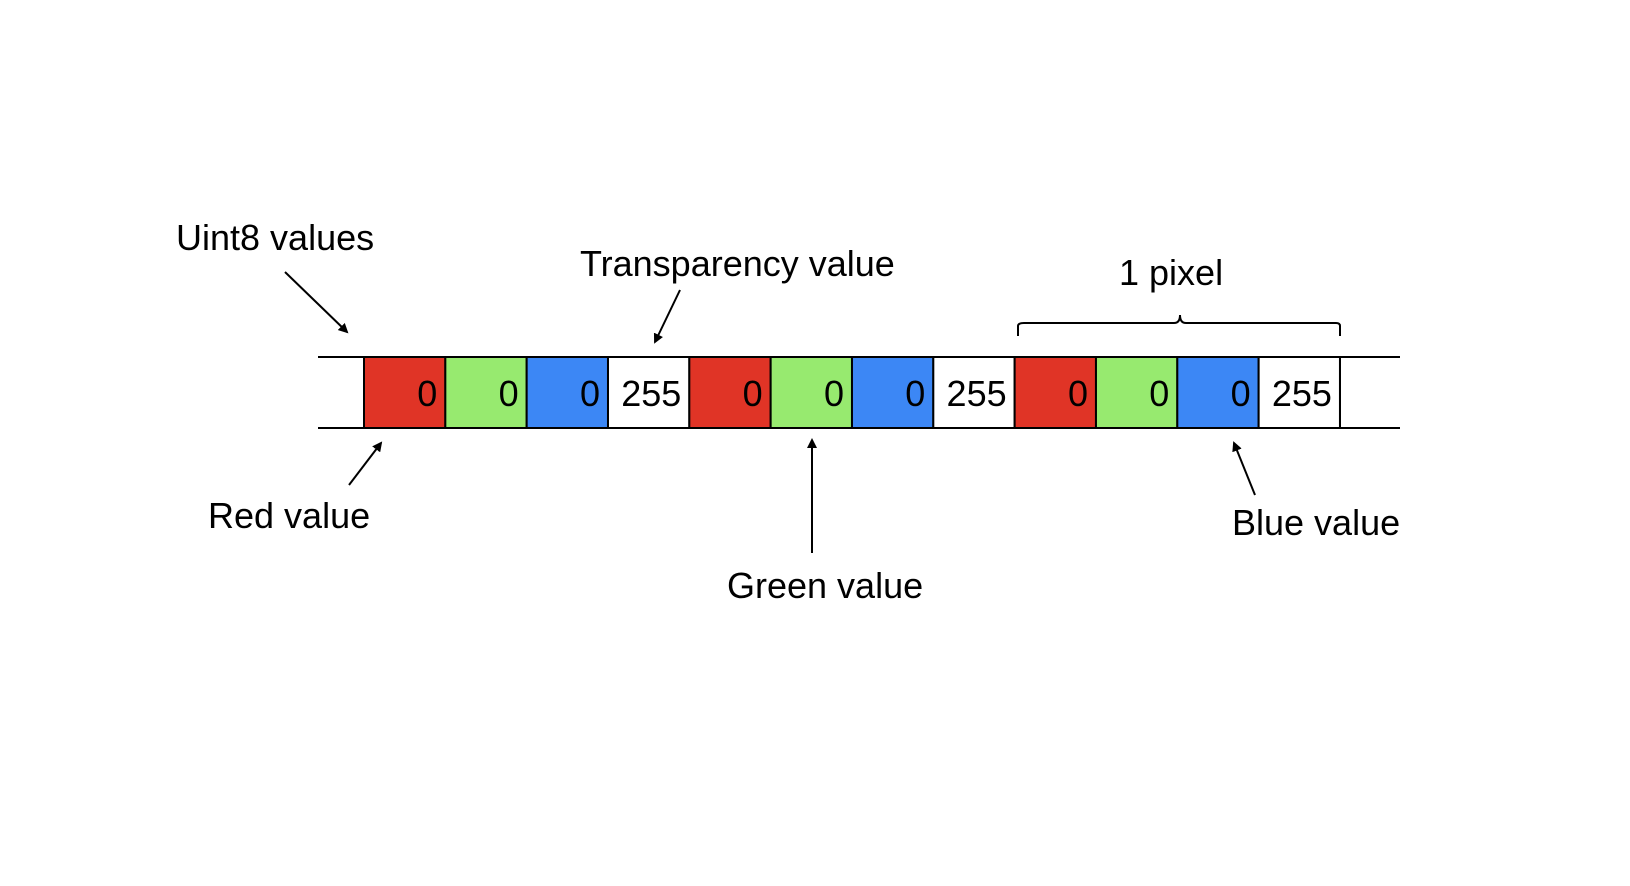  I want to click on green-value-label: Green value, so click(825, 585).